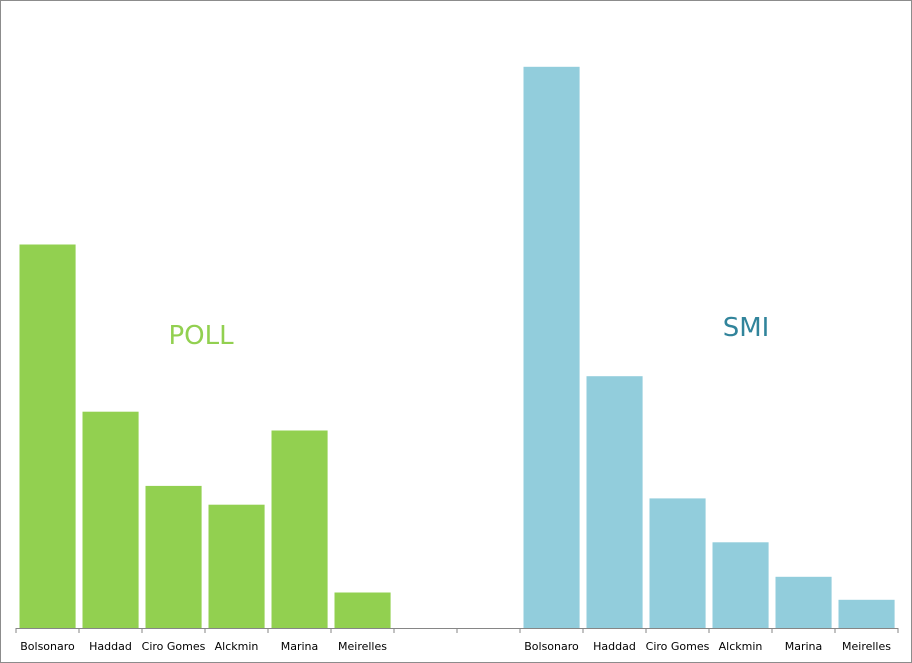 This screenshot has height=663, width=912. I want to click on bar-smi-bolsonaro, so click(551, 347).